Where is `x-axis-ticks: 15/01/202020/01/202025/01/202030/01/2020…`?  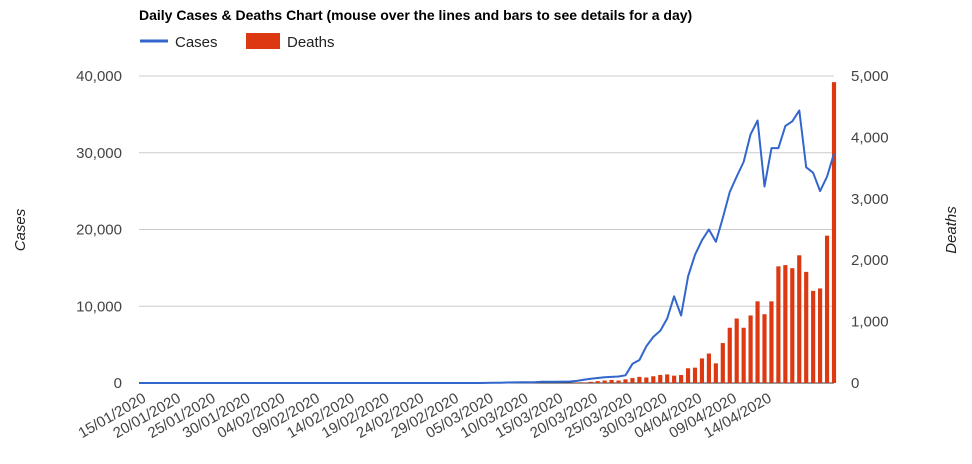 x-axis-ticks: 15/01/202020/01/202025/01/202030/01/2020… is located at coordinates (424, 416).